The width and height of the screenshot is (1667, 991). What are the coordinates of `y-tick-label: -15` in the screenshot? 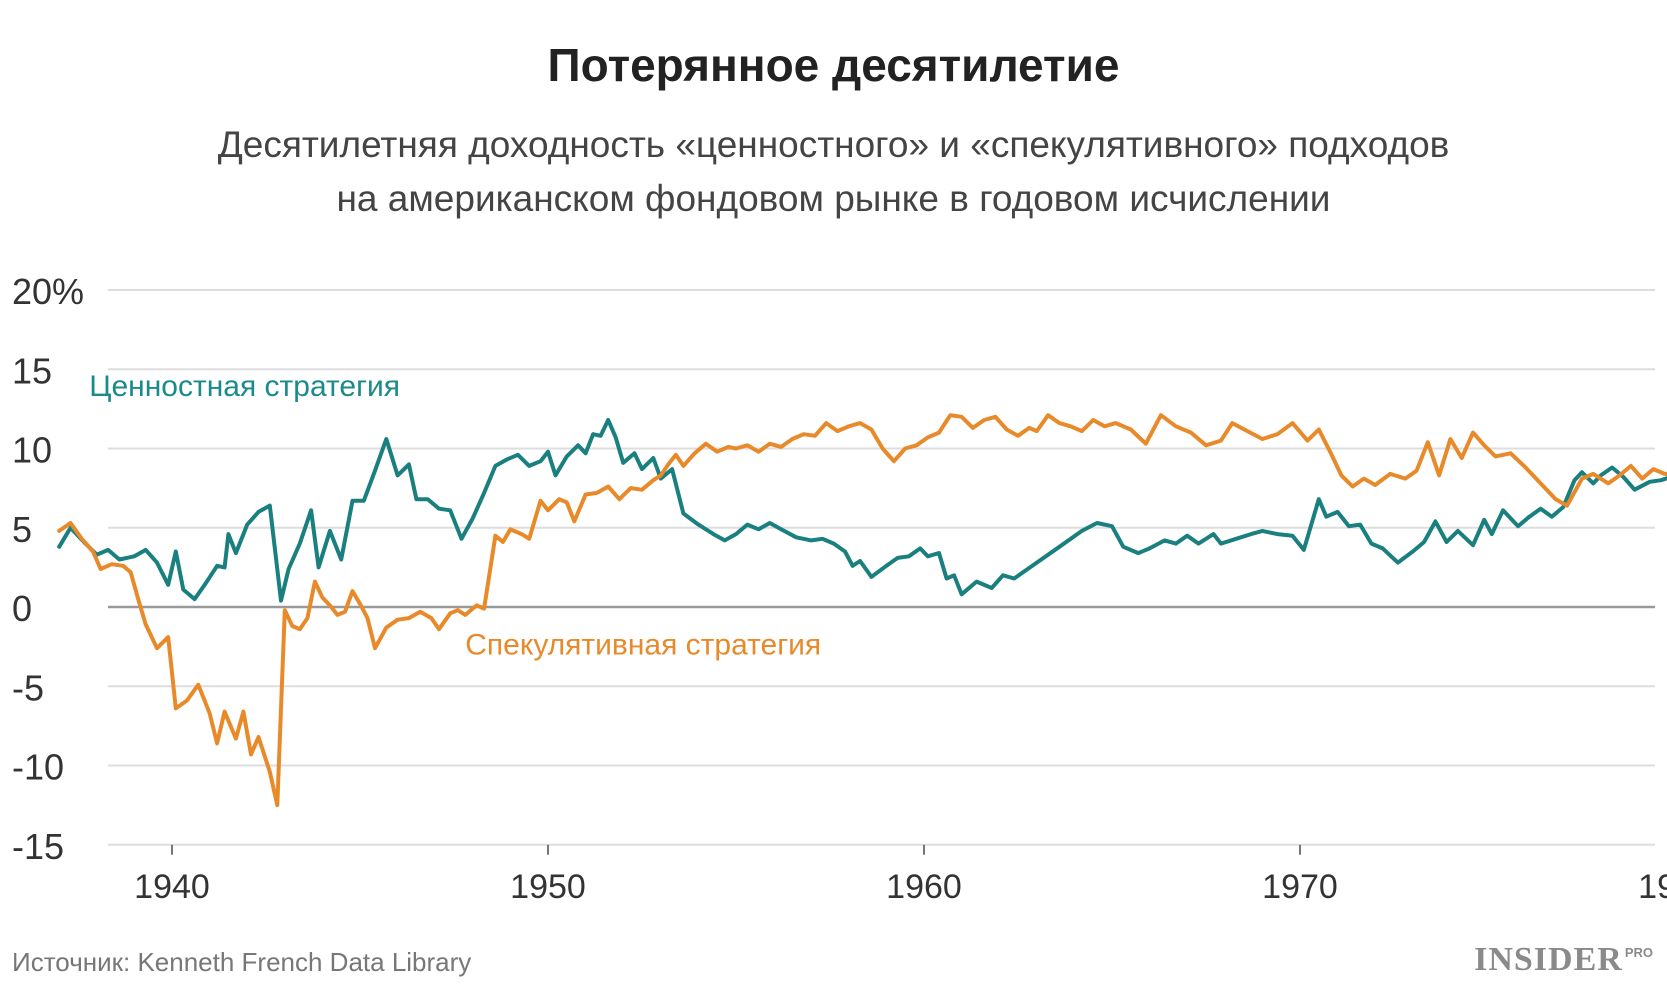 It's located at (38, 846).